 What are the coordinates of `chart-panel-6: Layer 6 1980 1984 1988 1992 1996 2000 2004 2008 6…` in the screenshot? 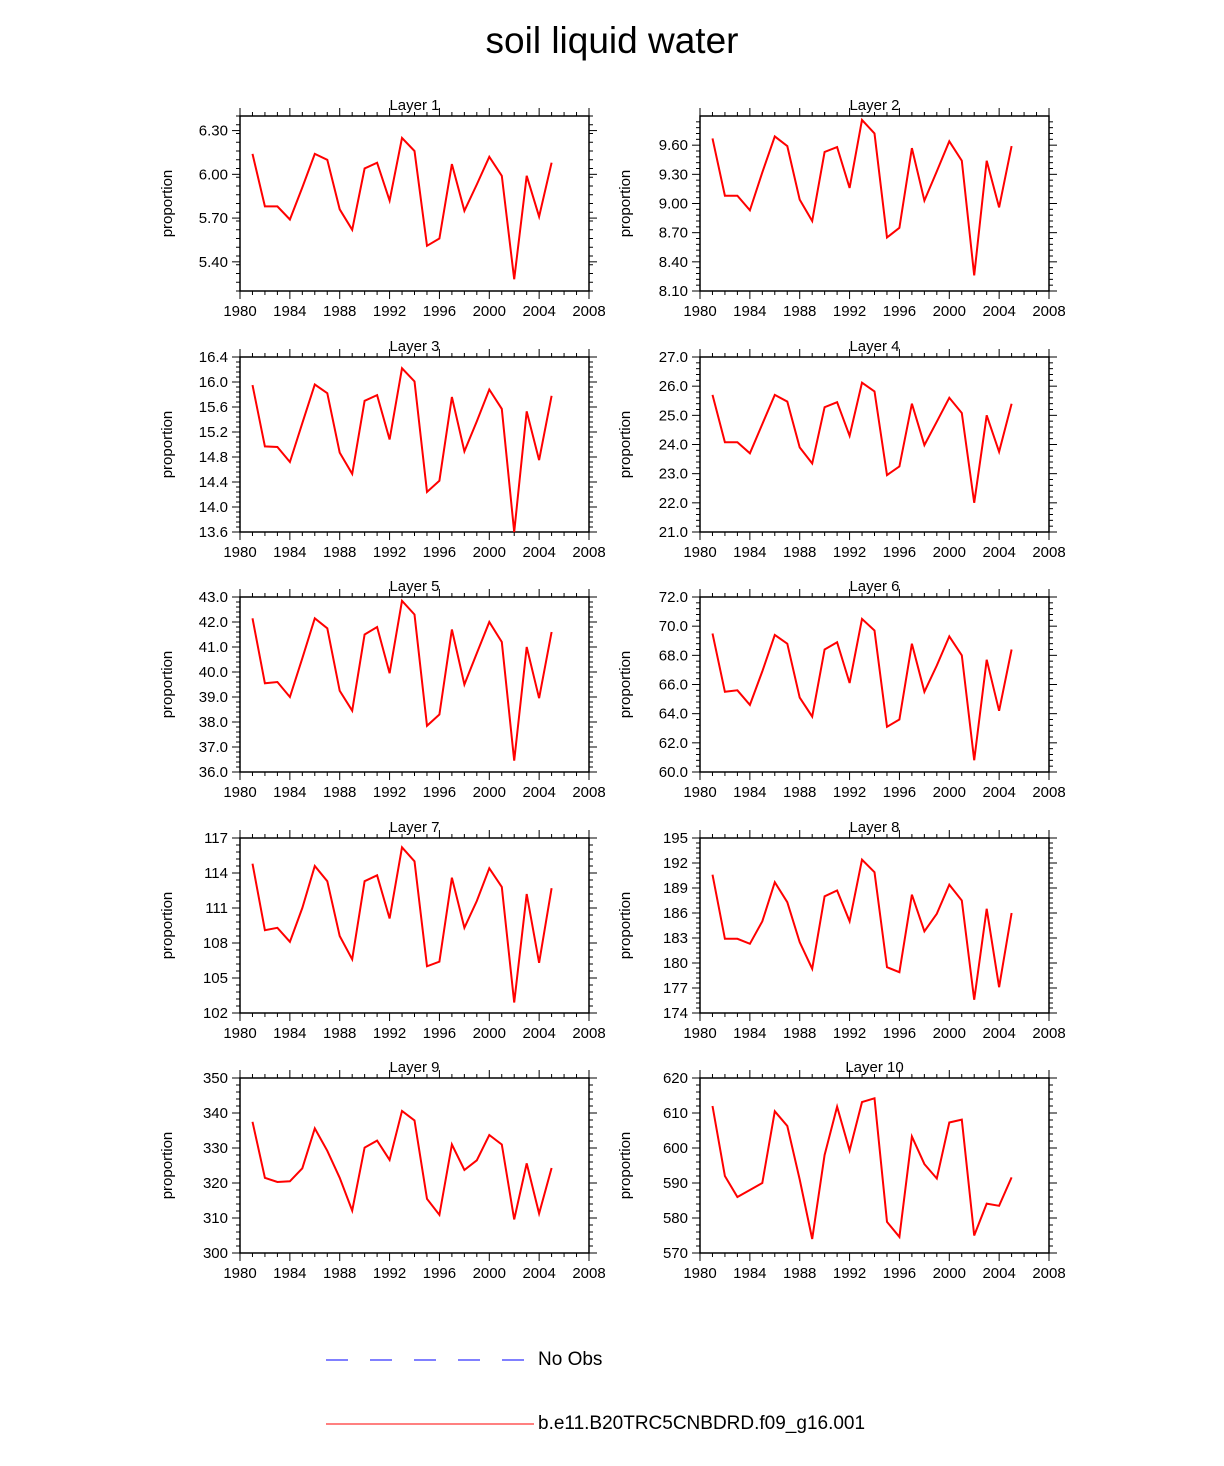 It's located at (841, 689).